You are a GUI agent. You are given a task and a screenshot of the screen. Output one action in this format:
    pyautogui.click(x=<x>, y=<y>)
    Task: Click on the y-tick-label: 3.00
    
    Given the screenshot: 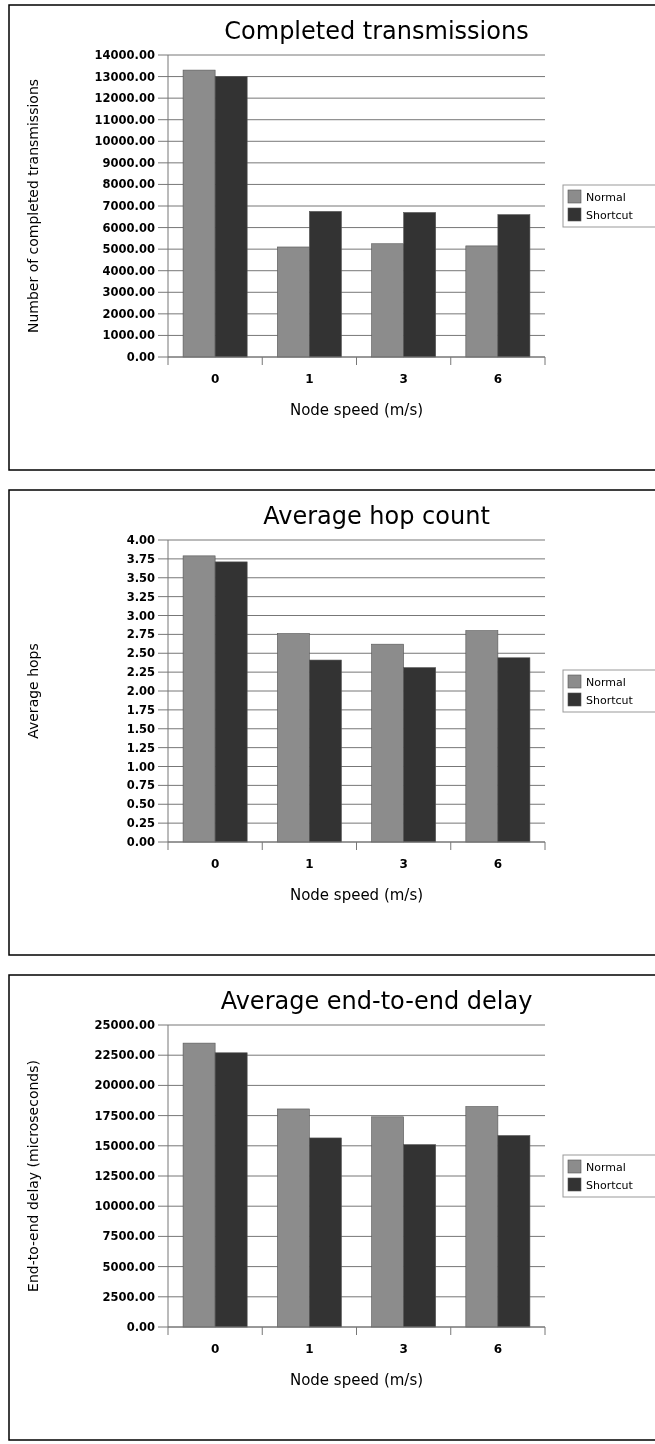 What is the action you would take?
    pyautogui.click(x=140, y=615)
    